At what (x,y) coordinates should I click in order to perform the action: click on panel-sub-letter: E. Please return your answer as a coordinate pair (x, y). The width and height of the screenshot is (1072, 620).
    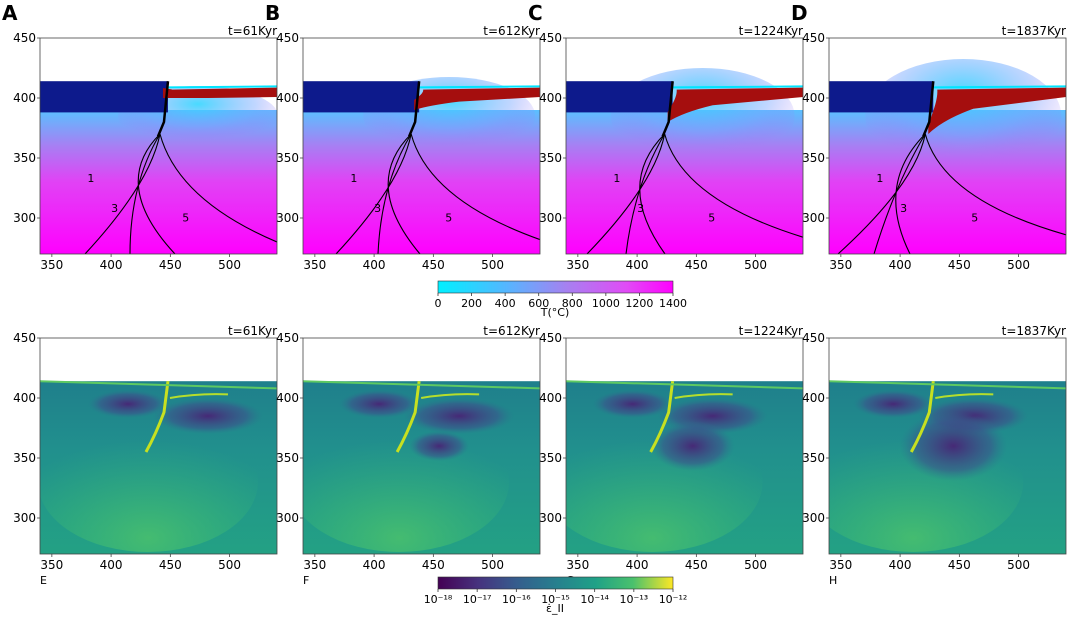
    Looking at the image, I should click on (43, 580).